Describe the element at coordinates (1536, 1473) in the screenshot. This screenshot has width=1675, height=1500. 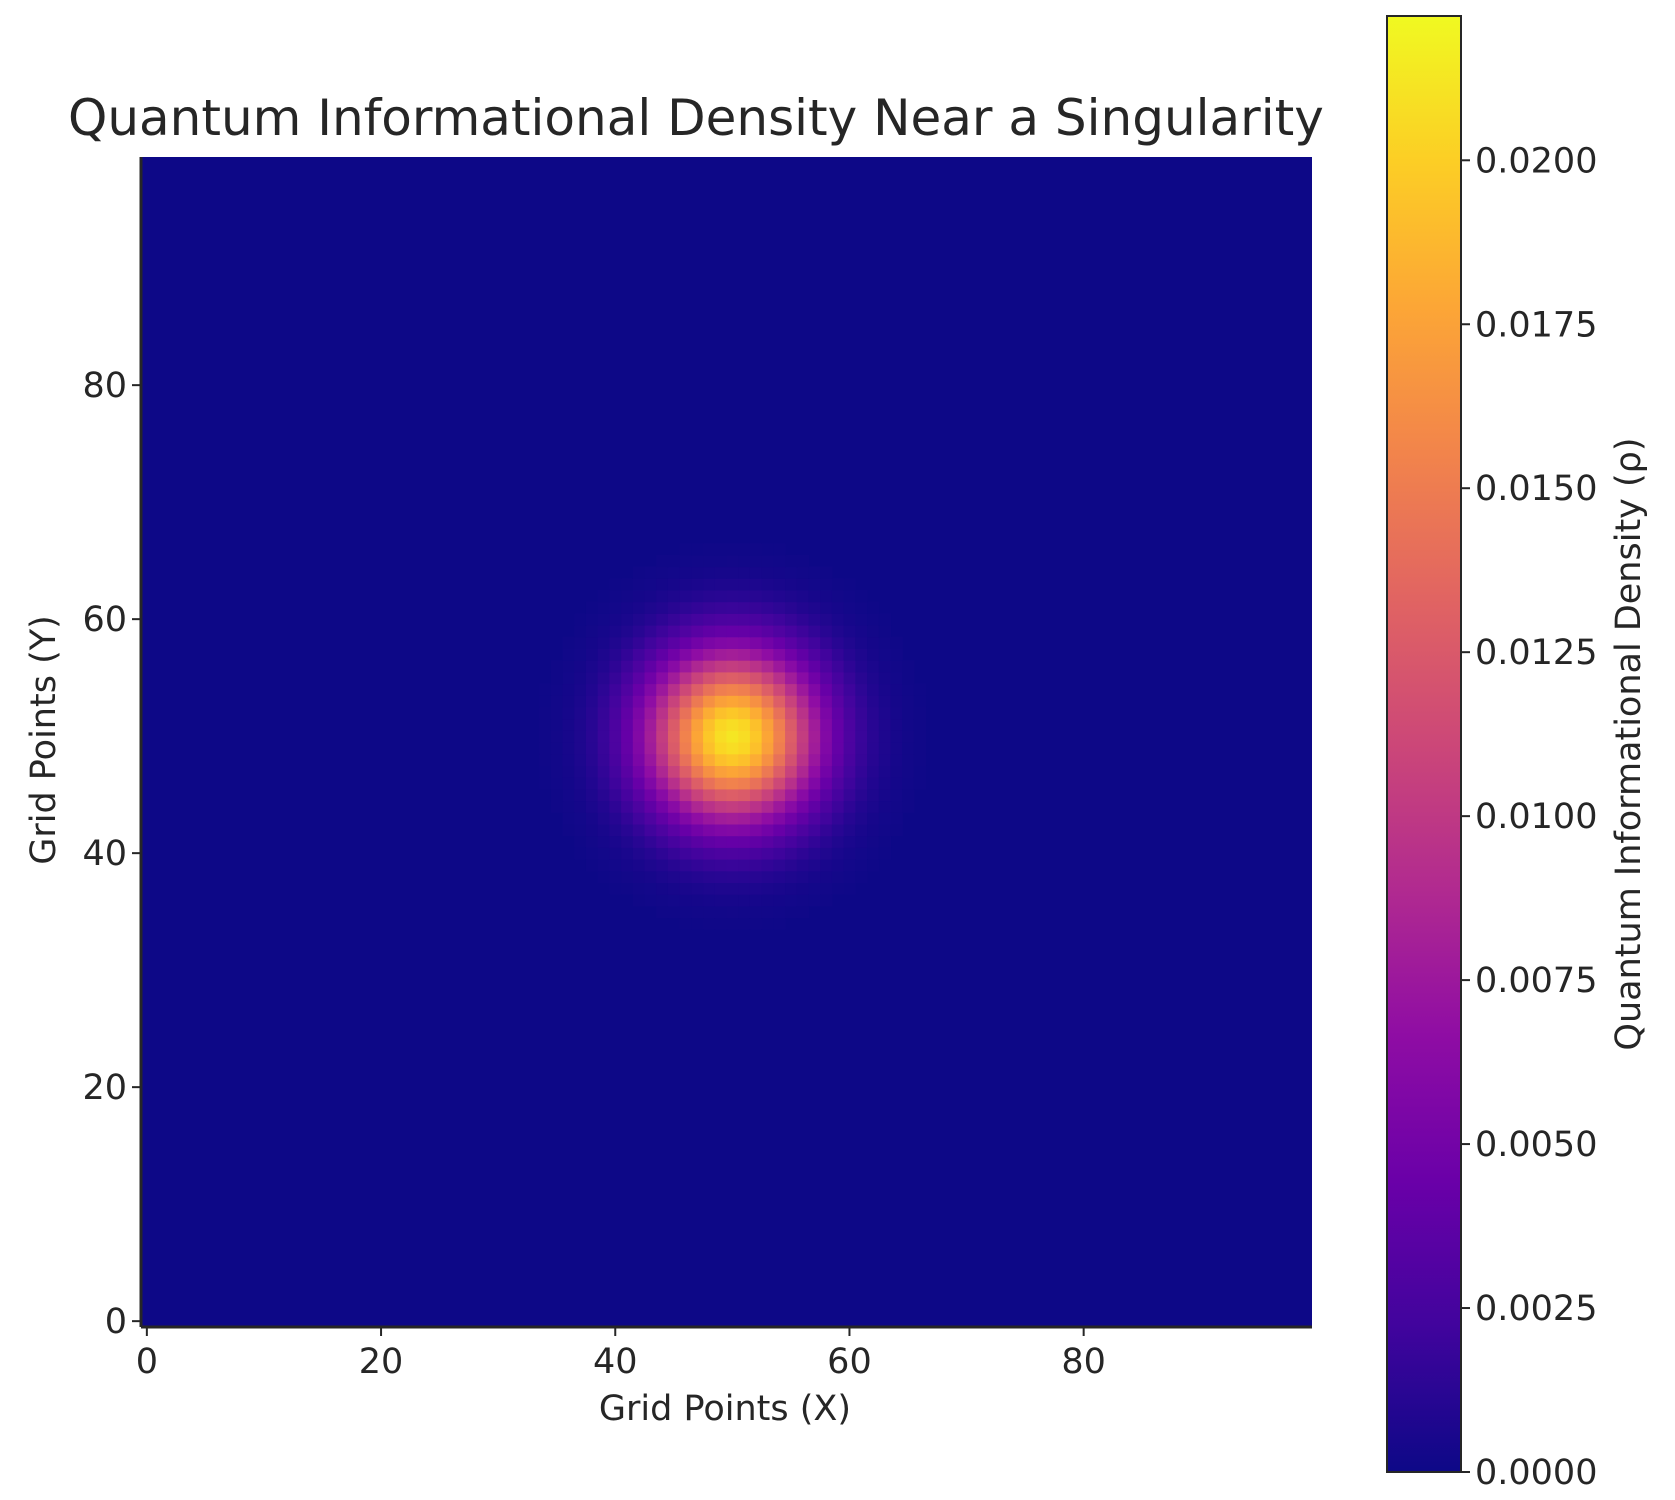
I see `colorbar-tick-label: 0.0000` at that location.